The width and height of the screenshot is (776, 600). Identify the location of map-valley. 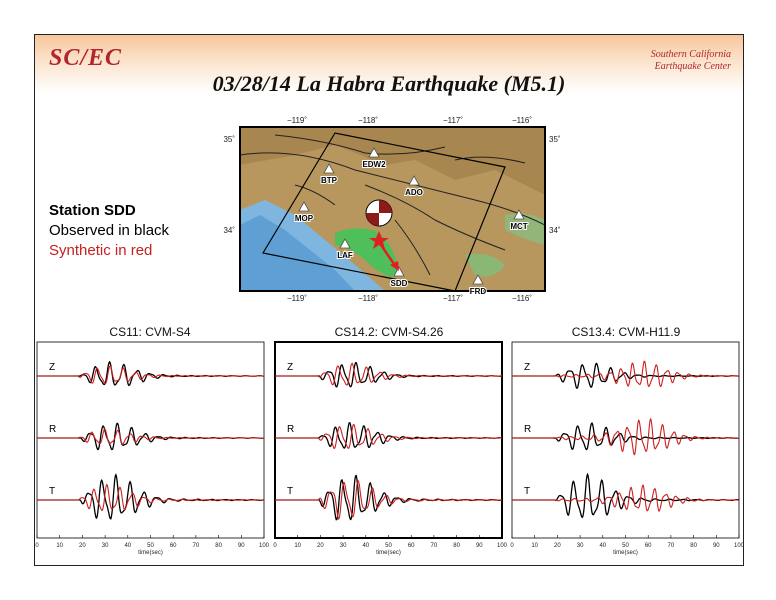
(485, 265).